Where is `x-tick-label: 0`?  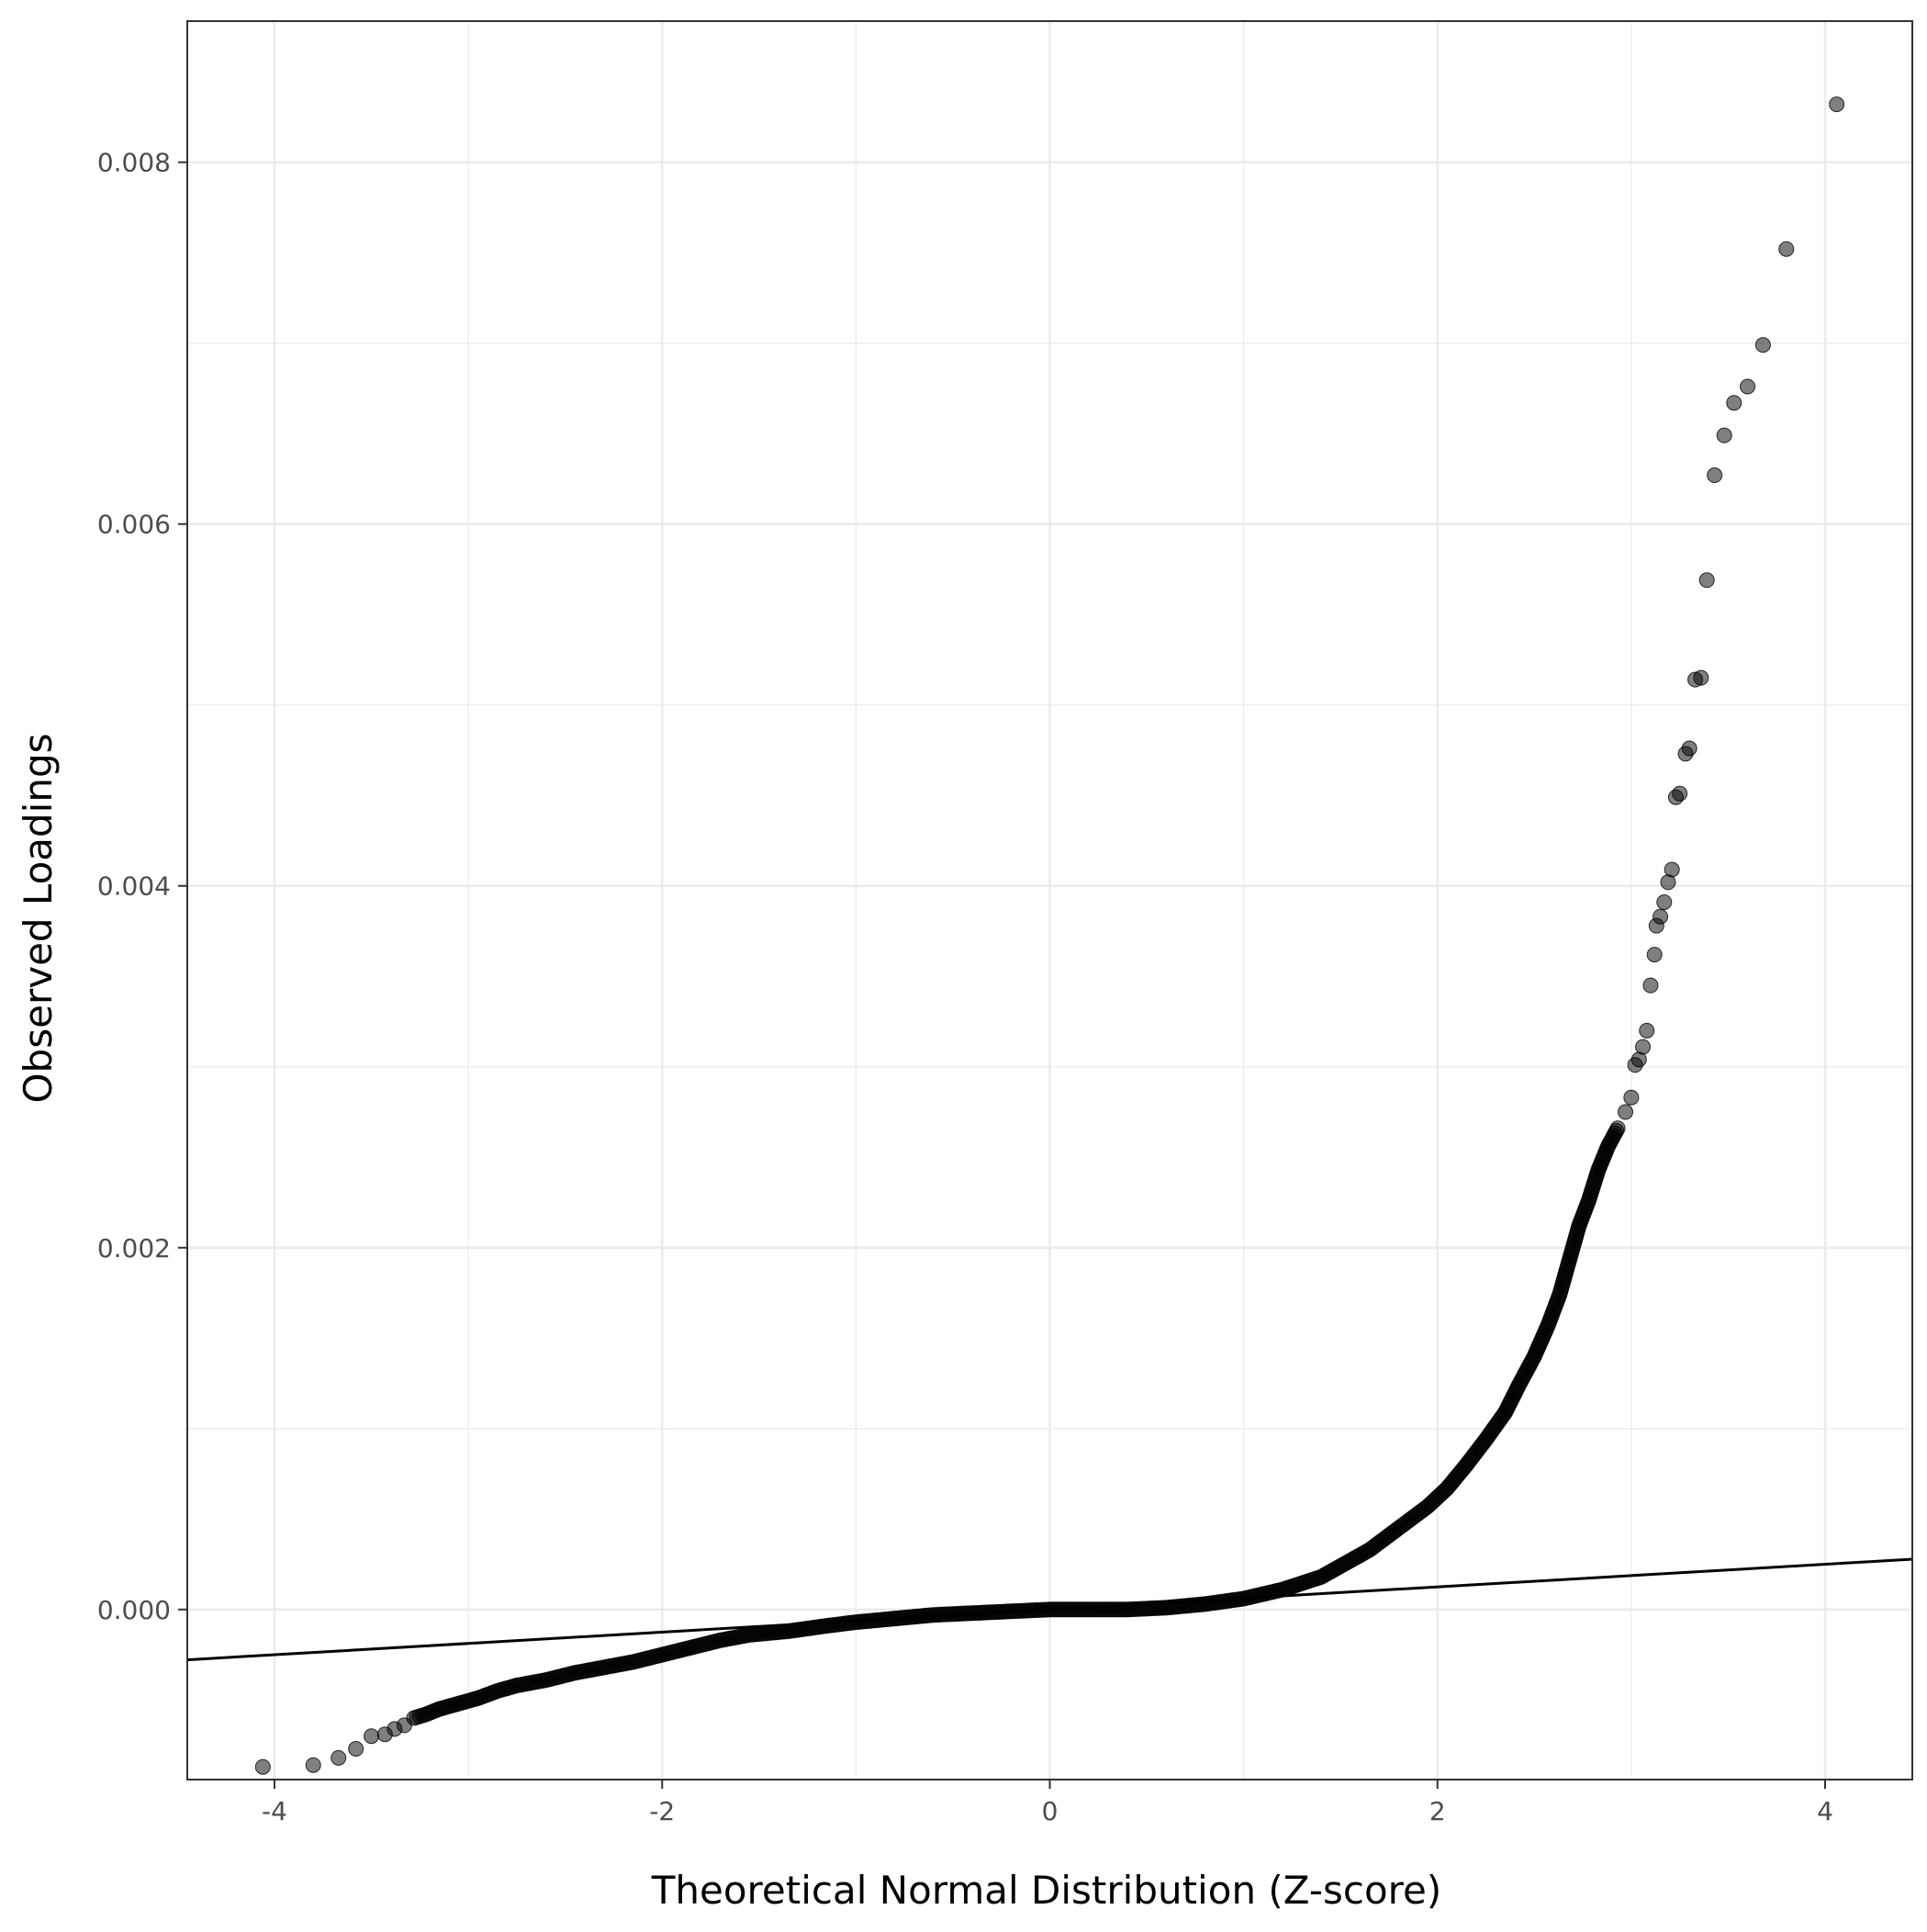
x-tick-label: 0 is located at coordinates (1050, 1811).